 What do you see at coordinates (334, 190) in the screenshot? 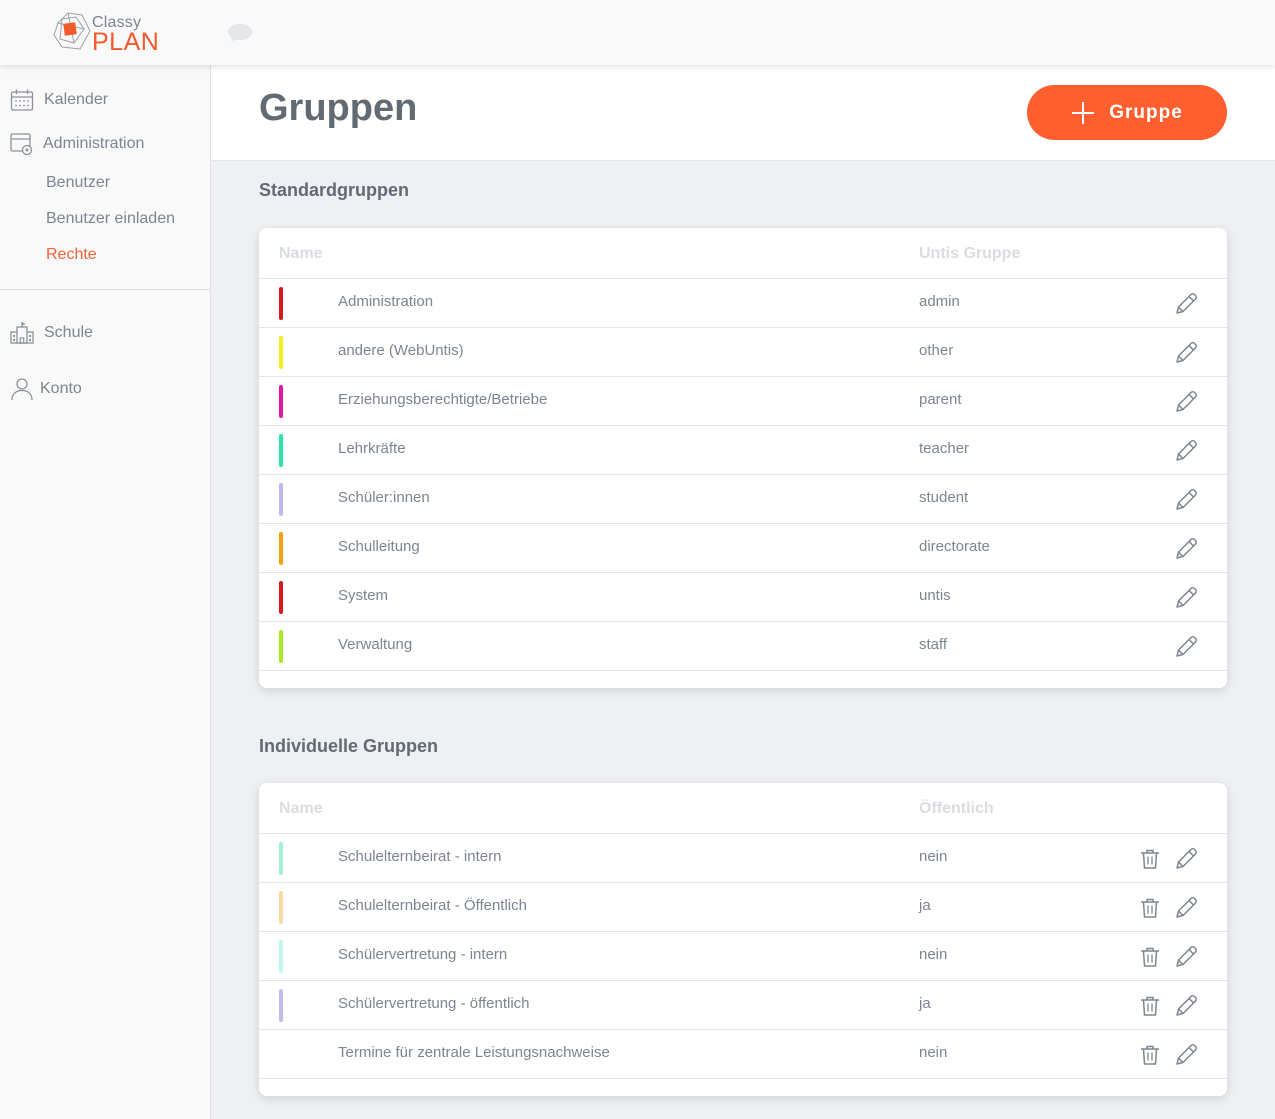
I see `section-title-standard-groups: Standardgruppen` at bounding box center [334, 190].